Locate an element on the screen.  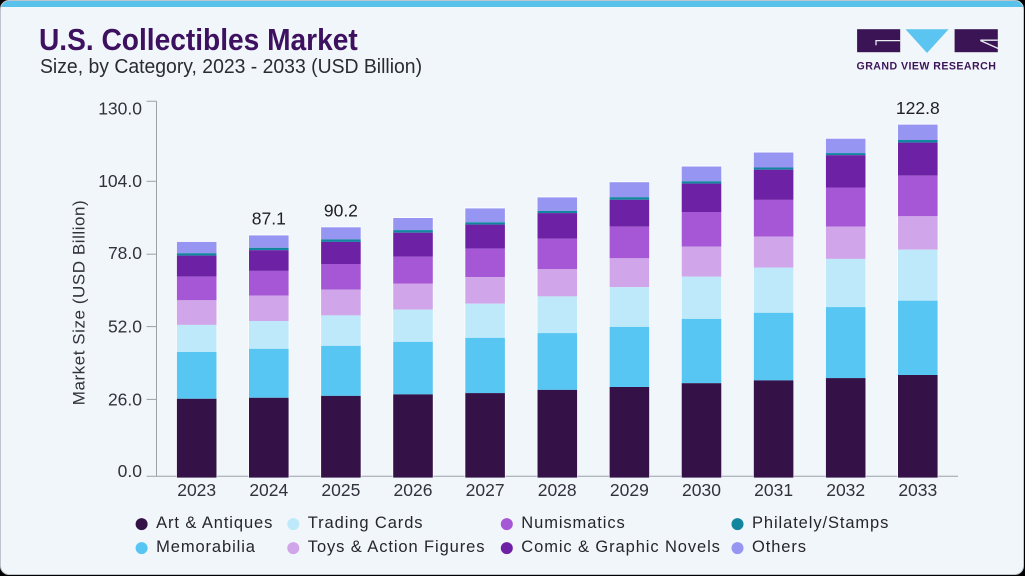
svg-text: 122.8 is located at coordinates (918, 108).